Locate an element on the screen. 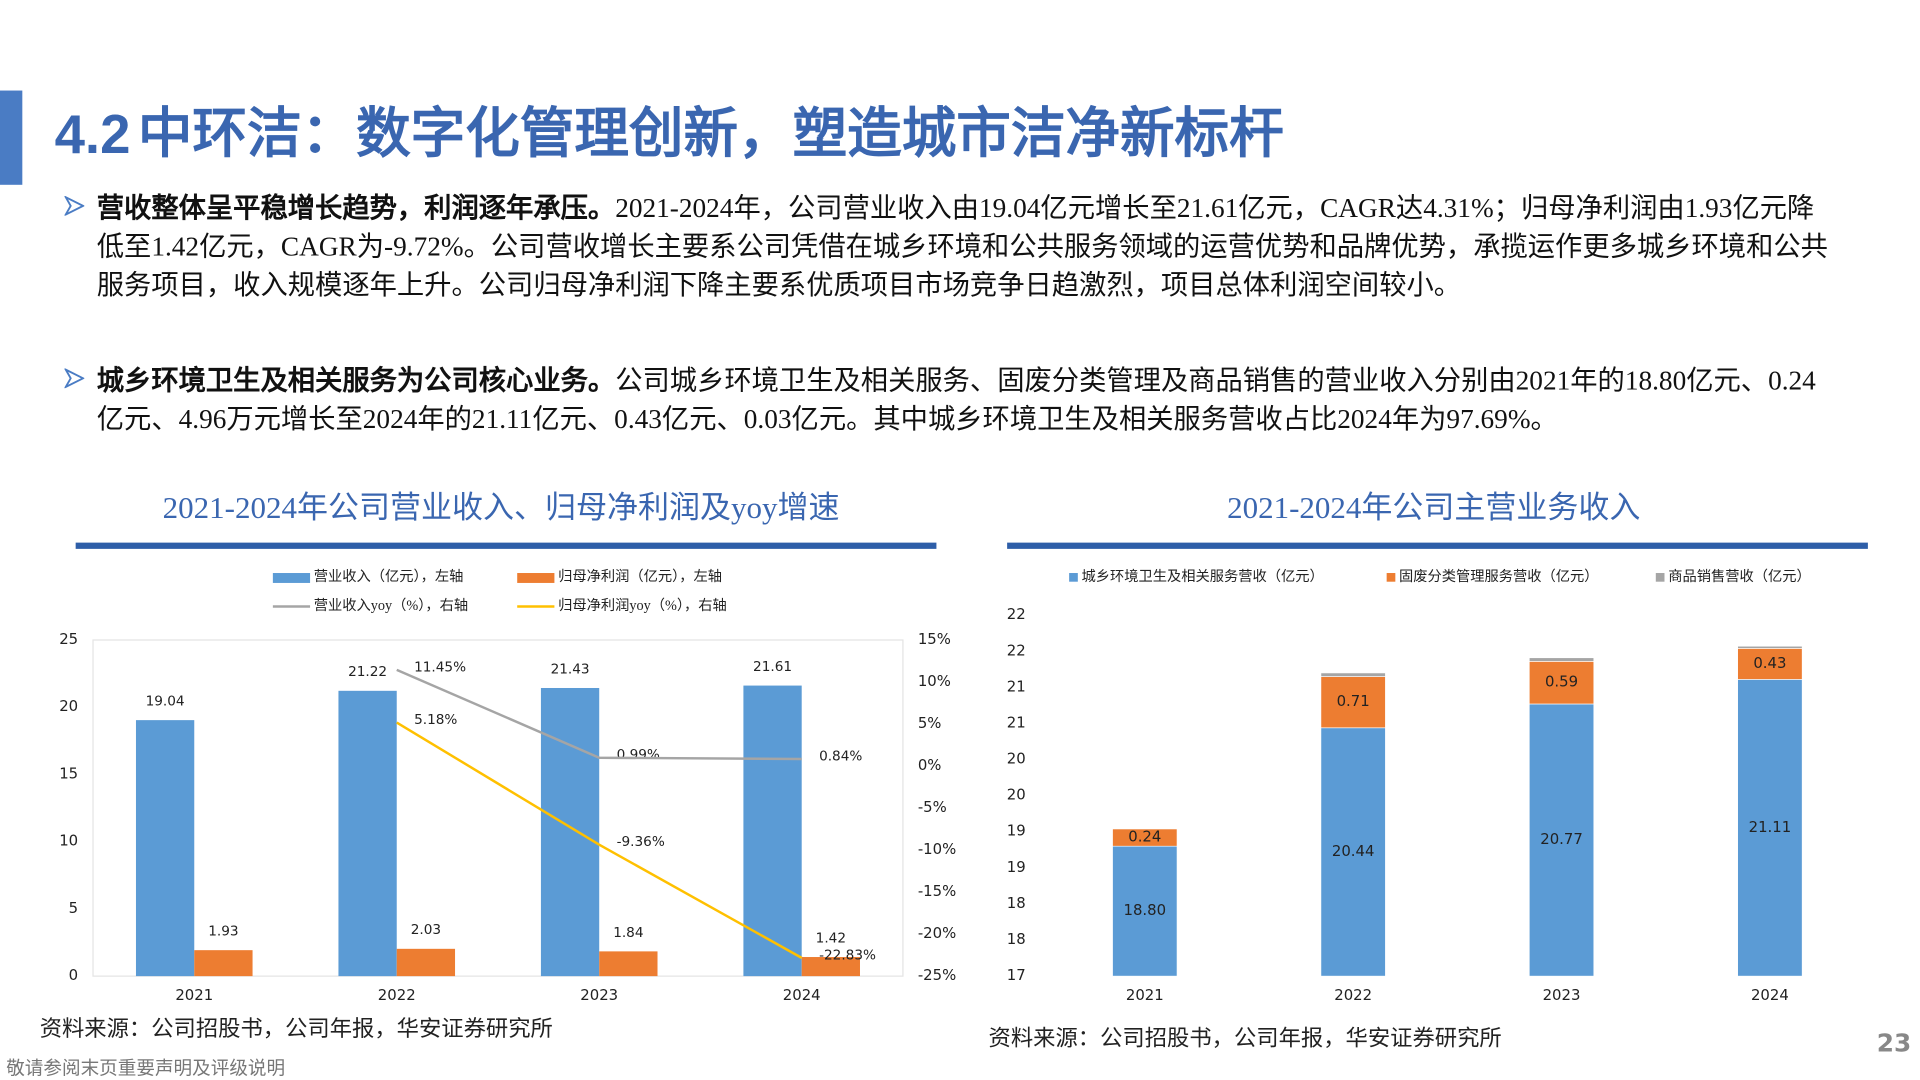 The width and height of the screenshot is (1920, 1080). data-label: 18.80 is located at coordinates (1145, 910).